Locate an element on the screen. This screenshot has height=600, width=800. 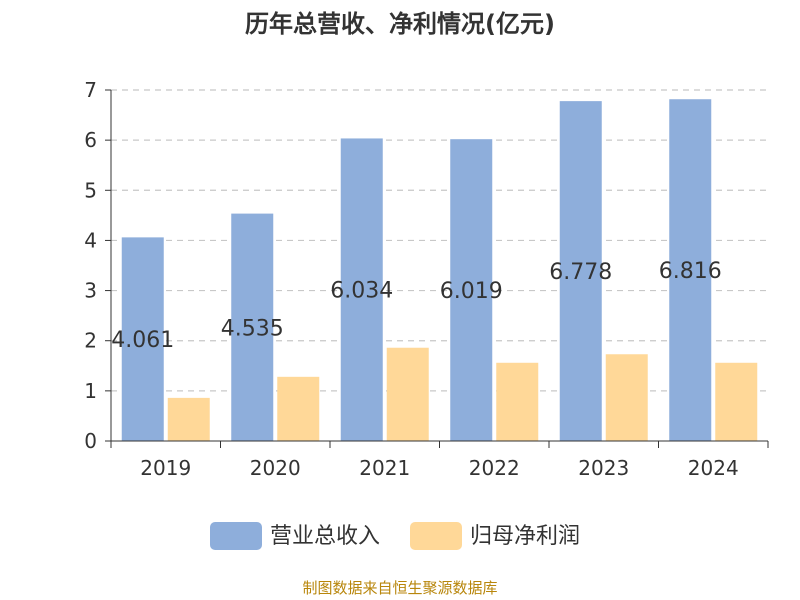
legend-label-revenue: 营业总收入 is located at coordinates (325, 536).